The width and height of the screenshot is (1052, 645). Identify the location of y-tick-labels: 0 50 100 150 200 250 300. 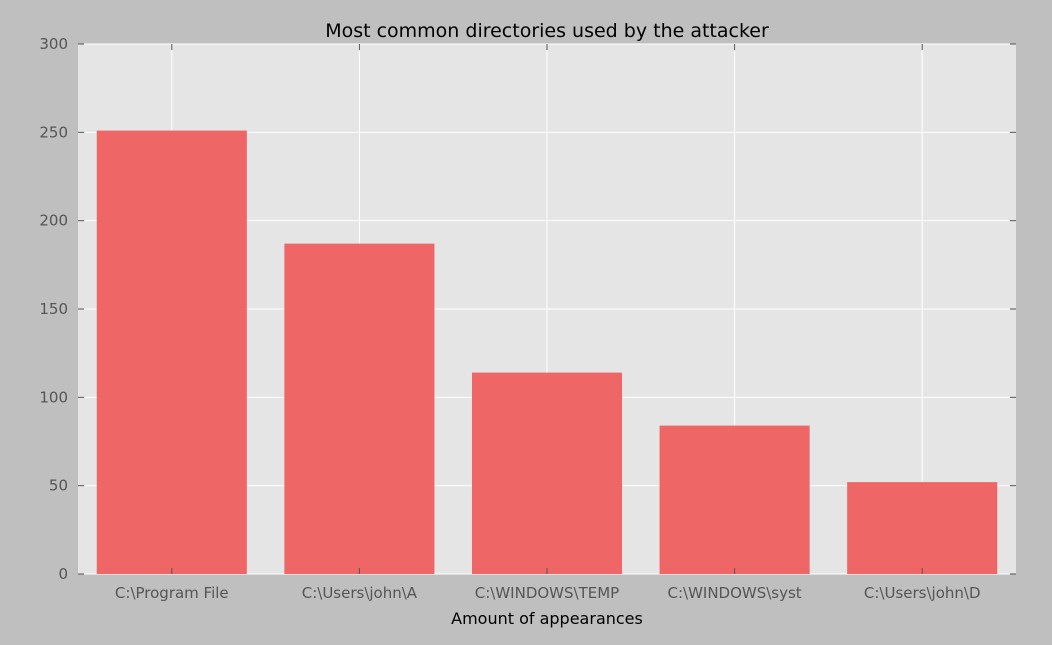
(53, 309).